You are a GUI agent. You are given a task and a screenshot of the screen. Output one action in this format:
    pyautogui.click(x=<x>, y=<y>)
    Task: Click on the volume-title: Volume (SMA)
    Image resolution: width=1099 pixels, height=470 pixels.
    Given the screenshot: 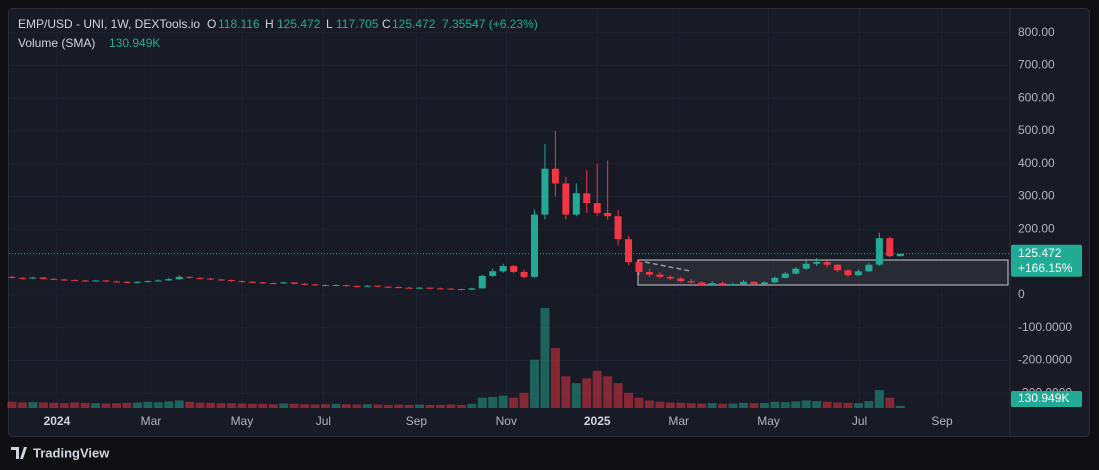 What is the action you would take?
    pyautogui.click(x=56, y=43)
    